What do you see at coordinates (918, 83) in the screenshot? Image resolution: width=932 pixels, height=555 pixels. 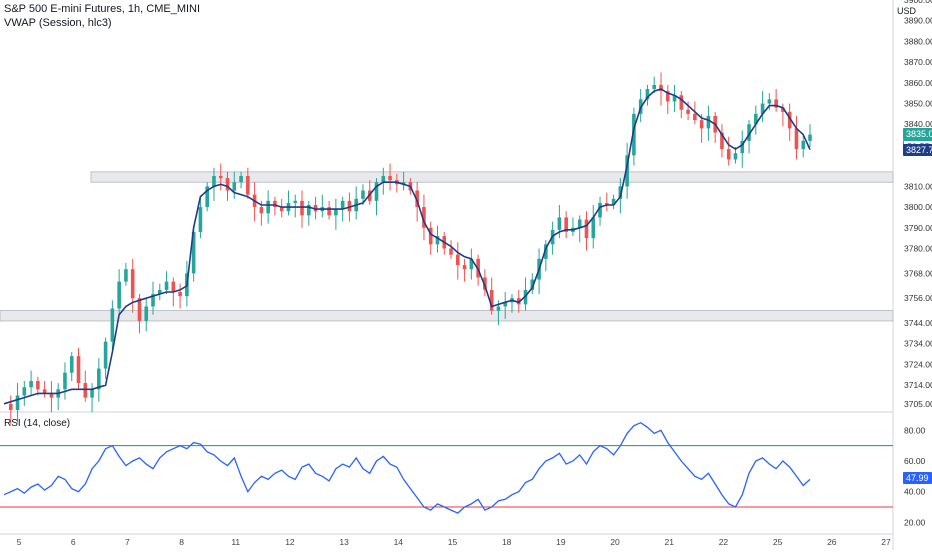 I see `price-tick-label: 3860.00` at bounding box center [918, 83].